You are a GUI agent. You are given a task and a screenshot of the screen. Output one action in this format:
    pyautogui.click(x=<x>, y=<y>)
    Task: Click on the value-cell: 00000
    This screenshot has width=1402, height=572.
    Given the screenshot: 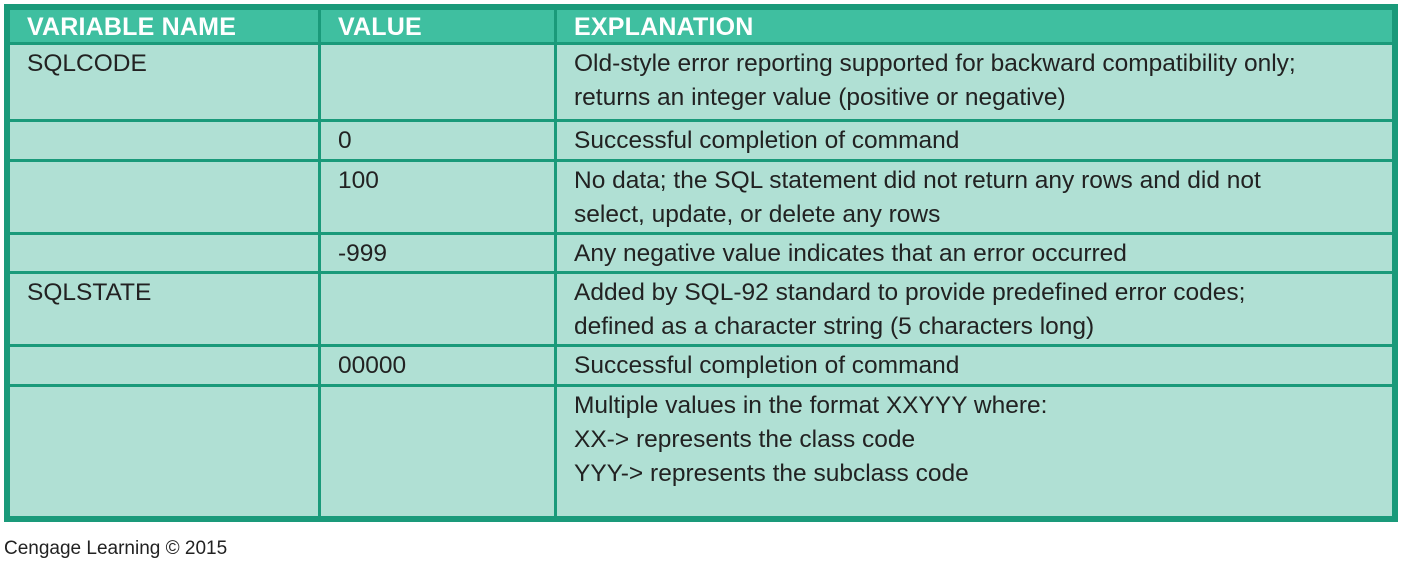 What is the action you would take?
    pyautogui.click(x=437, y=365)
    